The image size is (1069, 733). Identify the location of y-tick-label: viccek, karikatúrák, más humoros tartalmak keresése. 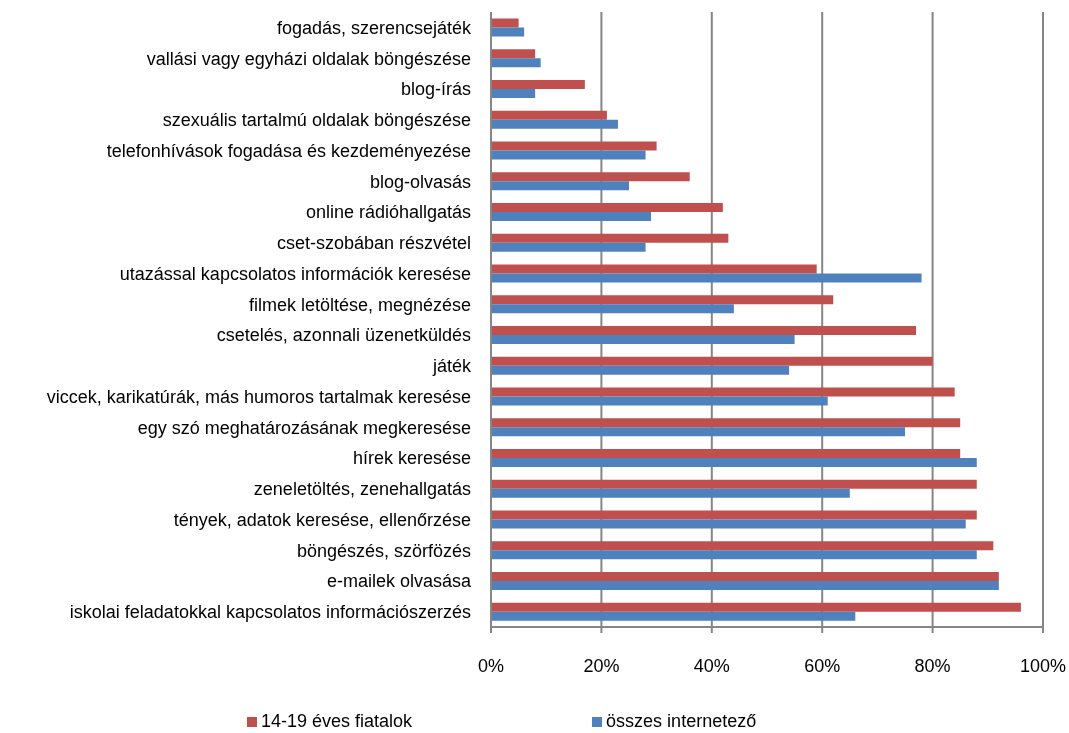
(258, 396).